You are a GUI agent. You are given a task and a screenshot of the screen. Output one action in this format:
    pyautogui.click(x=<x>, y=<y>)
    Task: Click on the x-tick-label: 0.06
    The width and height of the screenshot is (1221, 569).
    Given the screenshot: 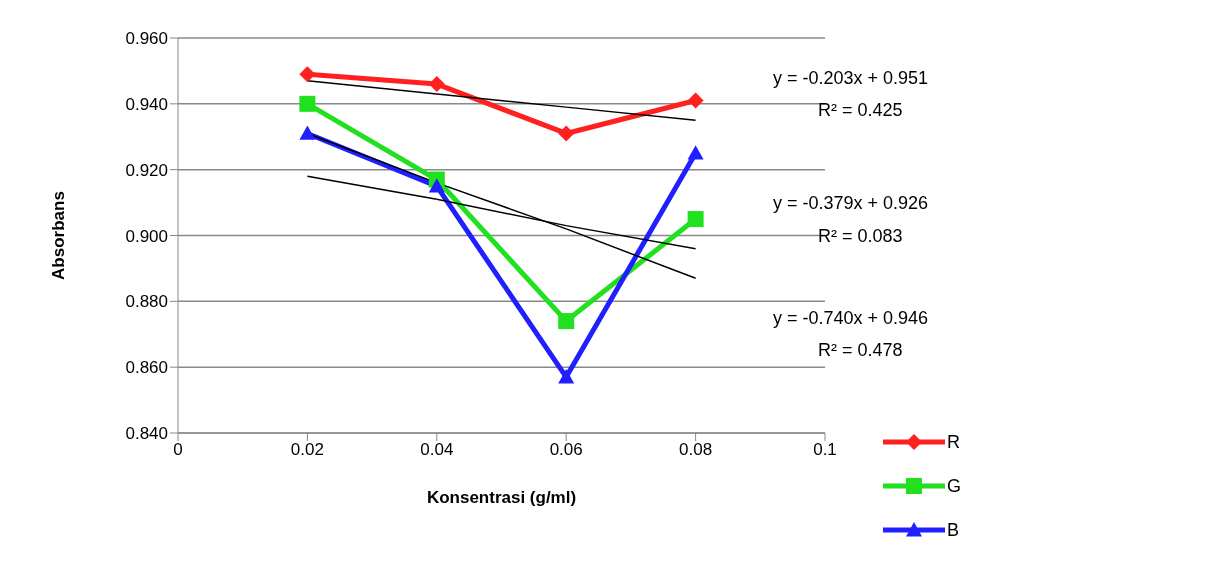 What is the action you would take?
    pyautogui.click(x=566, y=450)
    